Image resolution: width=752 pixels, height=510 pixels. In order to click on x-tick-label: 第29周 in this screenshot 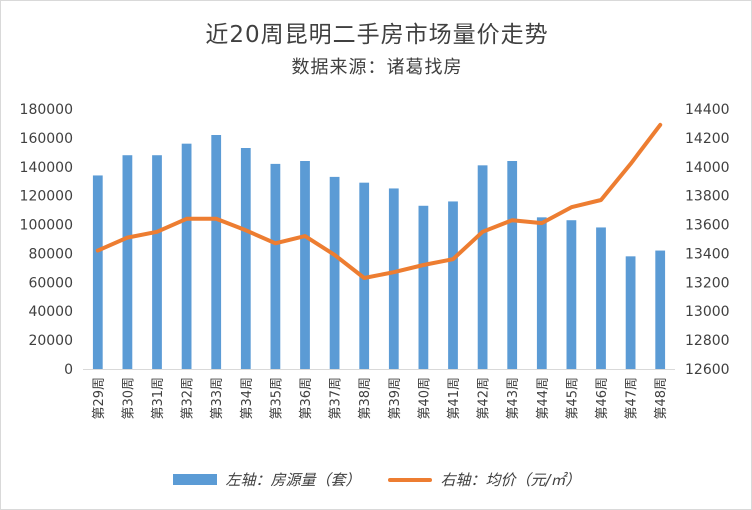, I will do `click(99, 398)`.